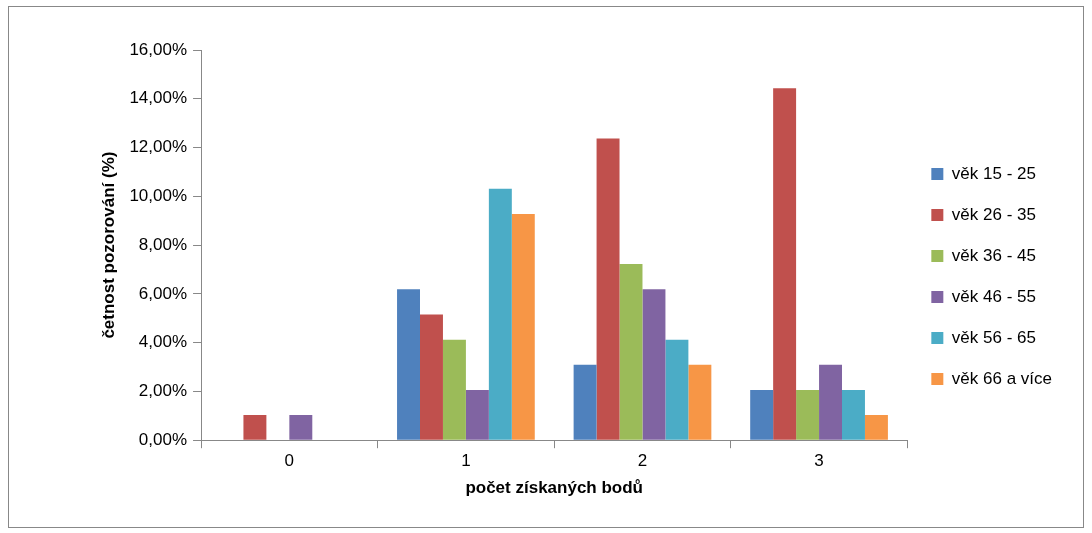 Image resolution: width=1092 pixels, height=533 pixels. I want to click on legend-label: věk 15 - 25, so click(993, 173).